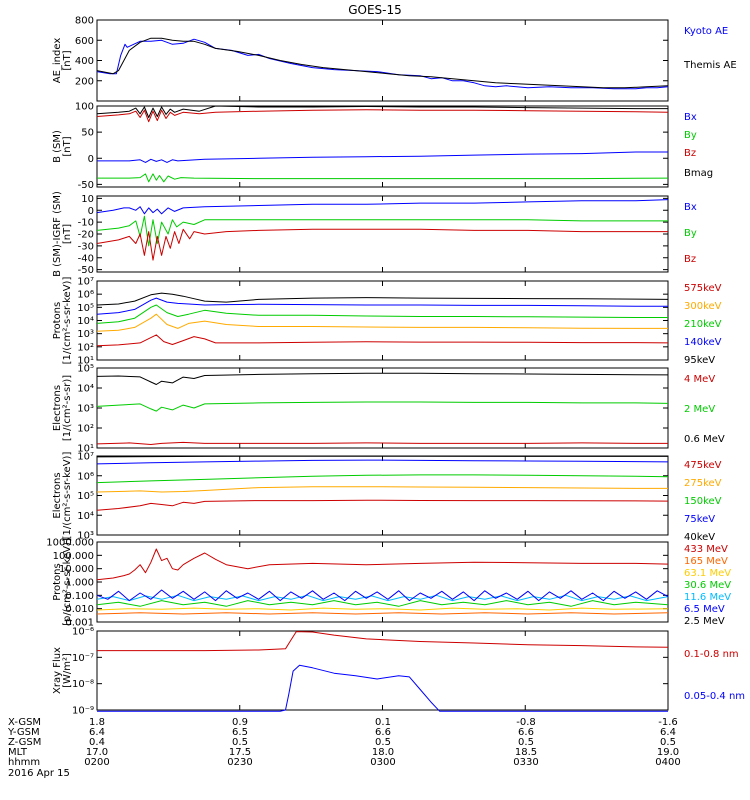 This screenshot has width=750, height=800. Describe the element at coordinates (57, 234) in the screenshot. I see `y-axis-label: B (SM)-IGRF (SM)` at that location.